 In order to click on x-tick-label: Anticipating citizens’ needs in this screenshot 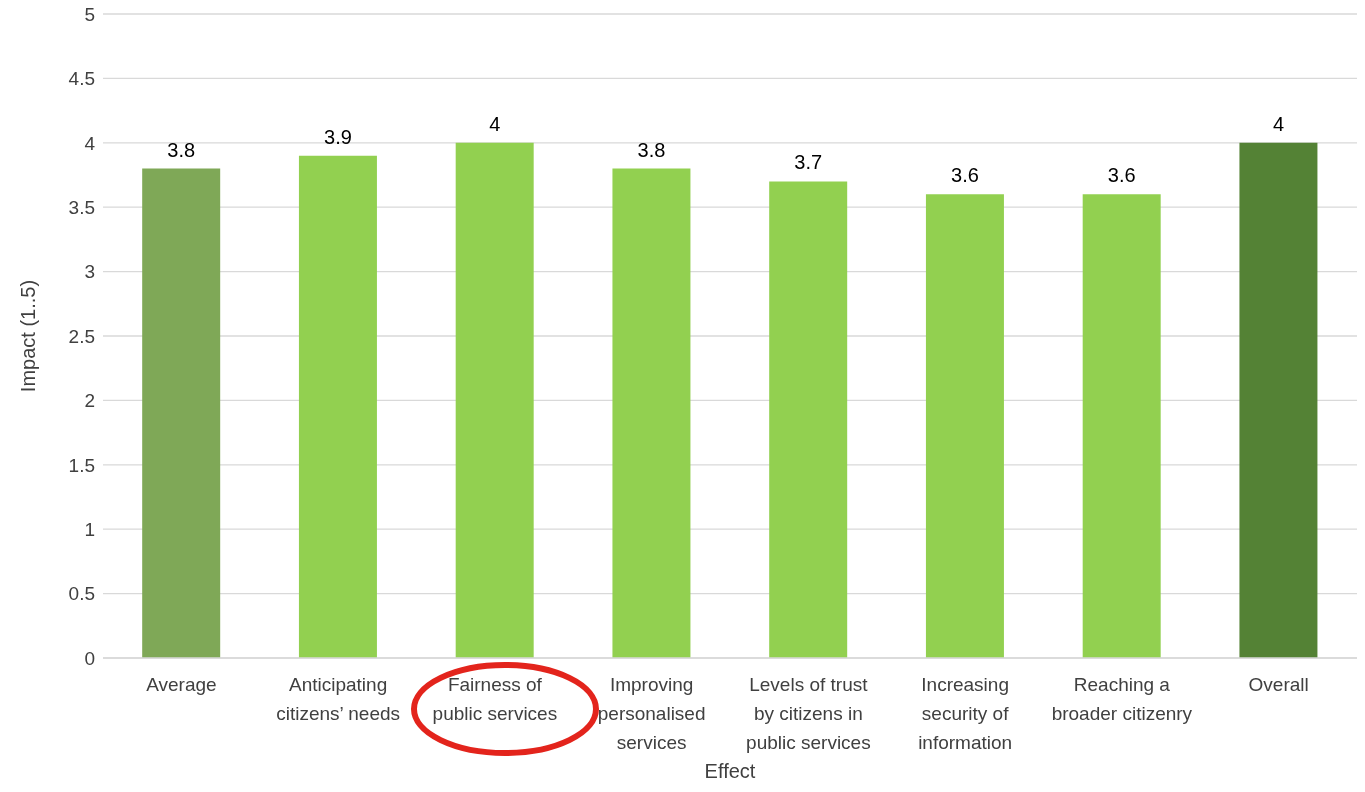, I will do `click(338, 699)`.